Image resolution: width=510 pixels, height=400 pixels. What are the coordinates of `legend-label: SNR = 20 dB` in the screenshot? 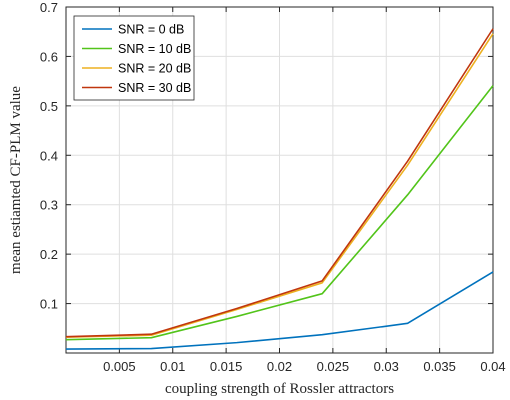 It's located at (154, 69).